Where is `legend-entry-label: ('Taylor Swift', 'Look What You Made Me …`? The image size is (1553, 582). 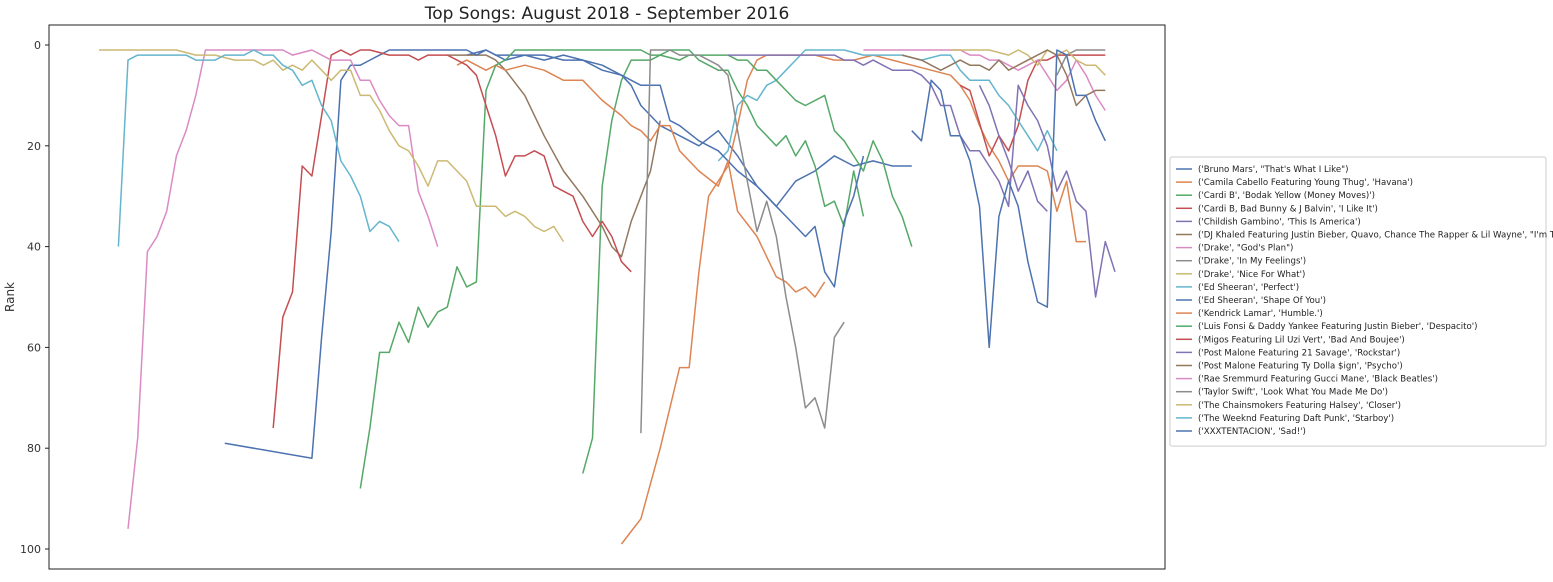 legend-entry-label: ('Taylor Swift', 'Look What You Made Me … is located at coordinates (1293, 393).